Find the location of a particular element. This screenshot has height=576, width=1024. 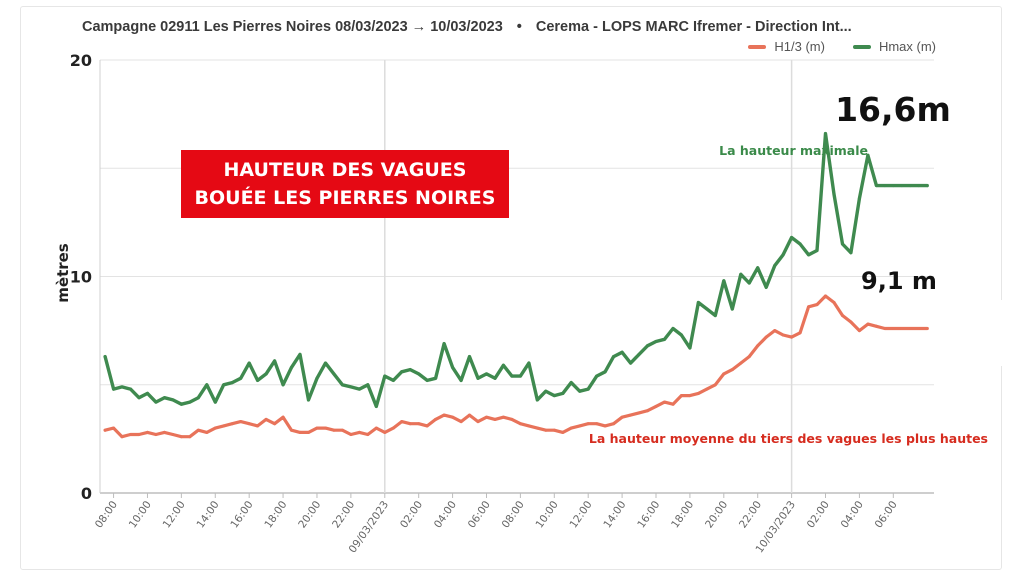

y-tick-label: 20 is located at coordinates (81, 60).